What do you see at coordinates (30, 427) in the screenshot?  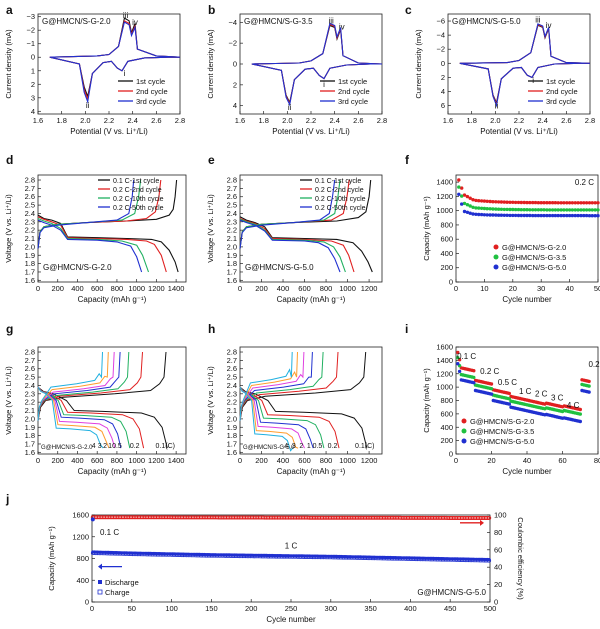 I see `y-tick-label: 1.9` at bounding box center [30, 427].